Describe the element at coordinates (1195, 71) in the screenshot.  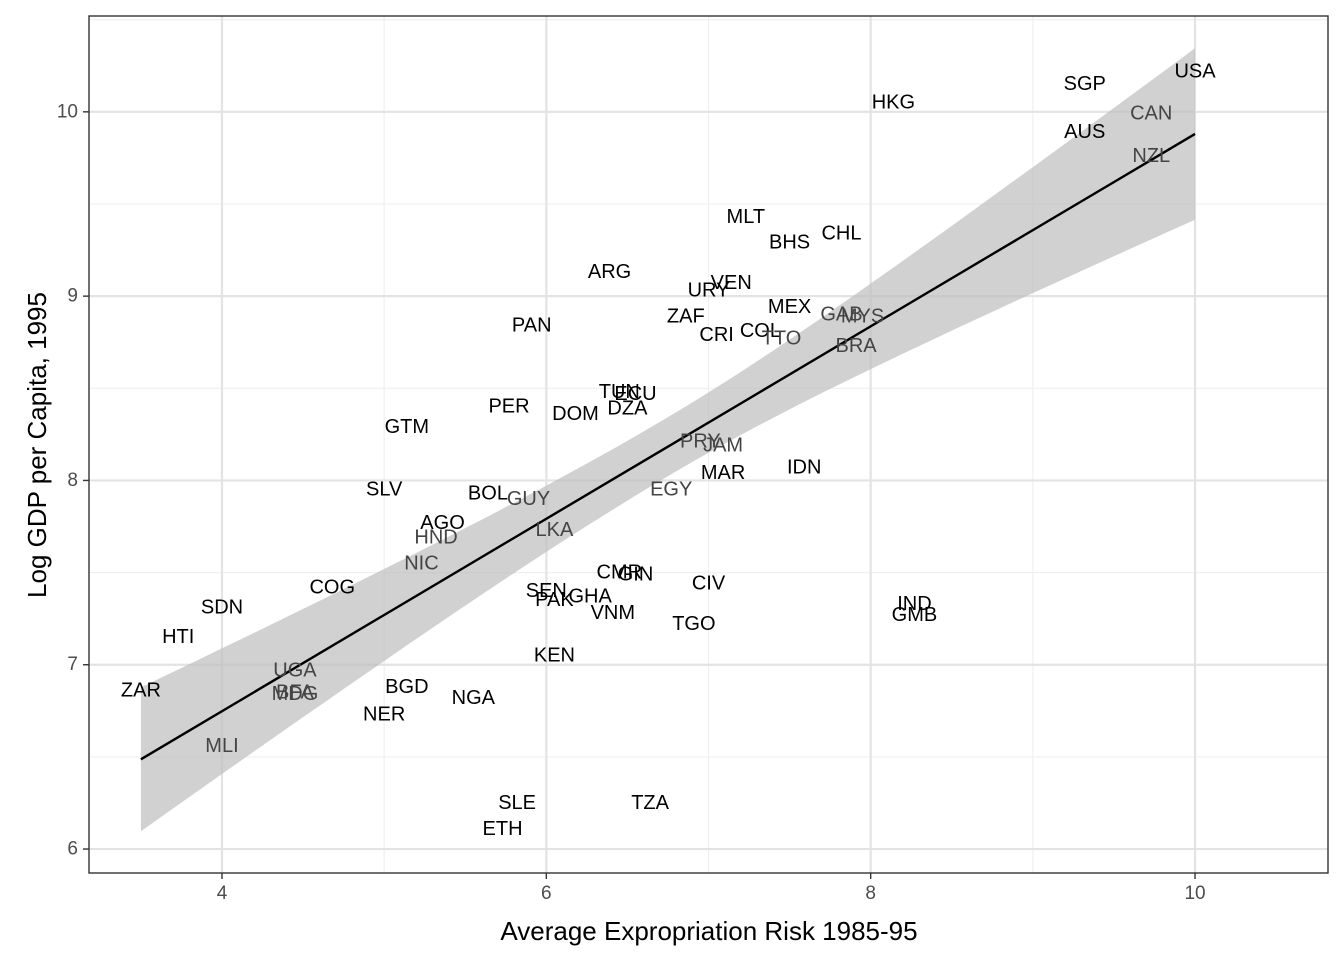
I see `point-label-usa: USA` at that location.